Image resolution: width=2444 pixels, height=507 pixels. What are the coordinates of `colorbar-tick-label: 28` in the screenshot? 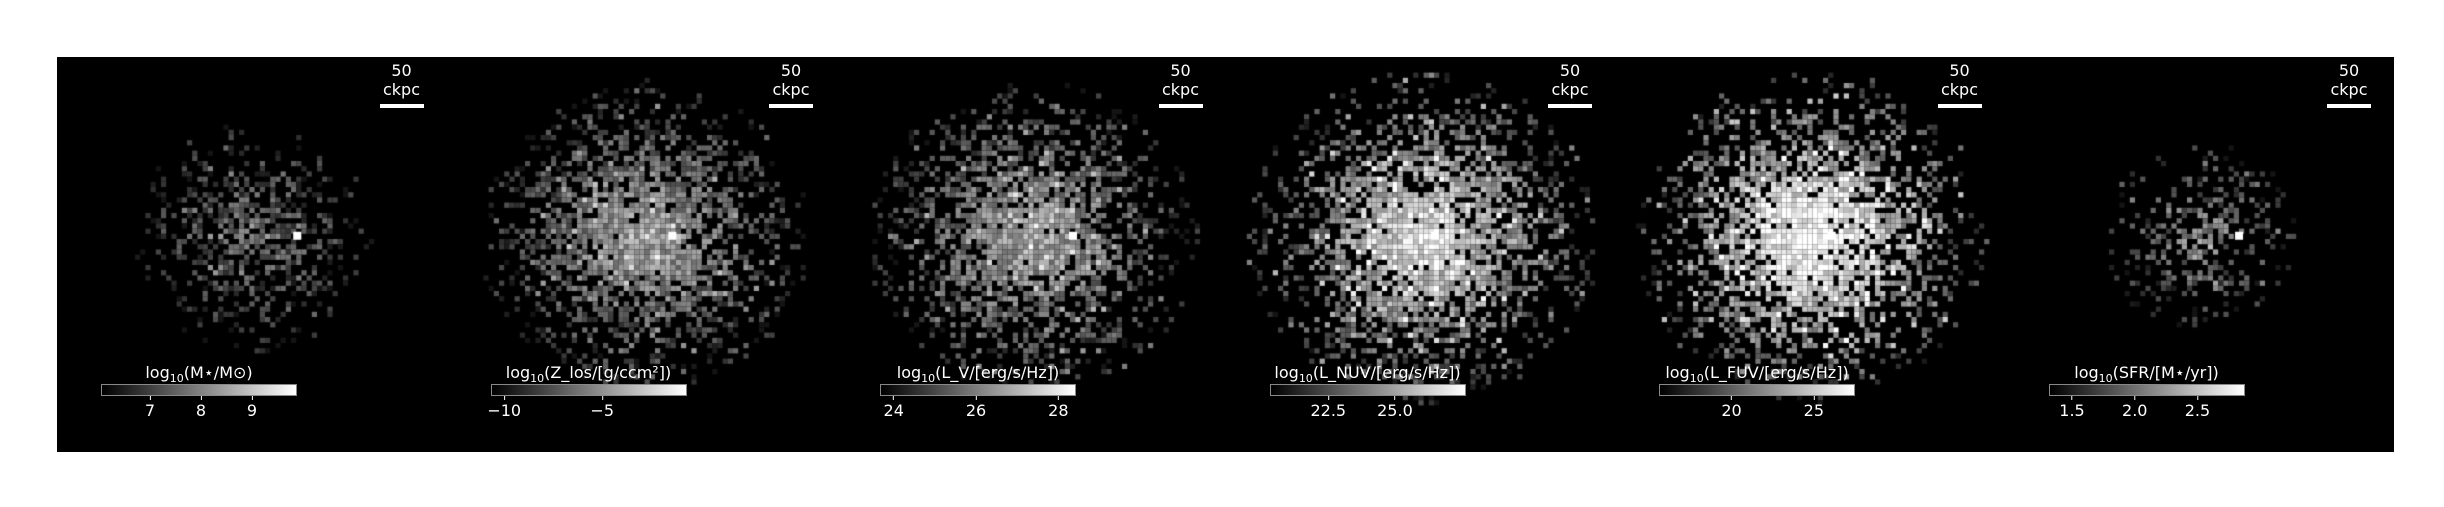 It's located at (1058, 408).